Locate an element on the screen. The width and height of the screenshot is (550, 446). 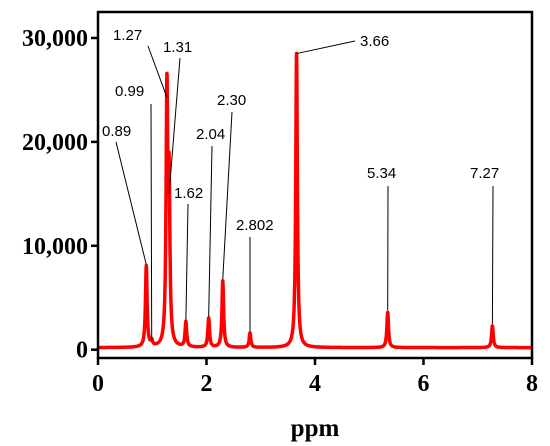
x-tick-label: 8 is located at coordinates (532, 384).